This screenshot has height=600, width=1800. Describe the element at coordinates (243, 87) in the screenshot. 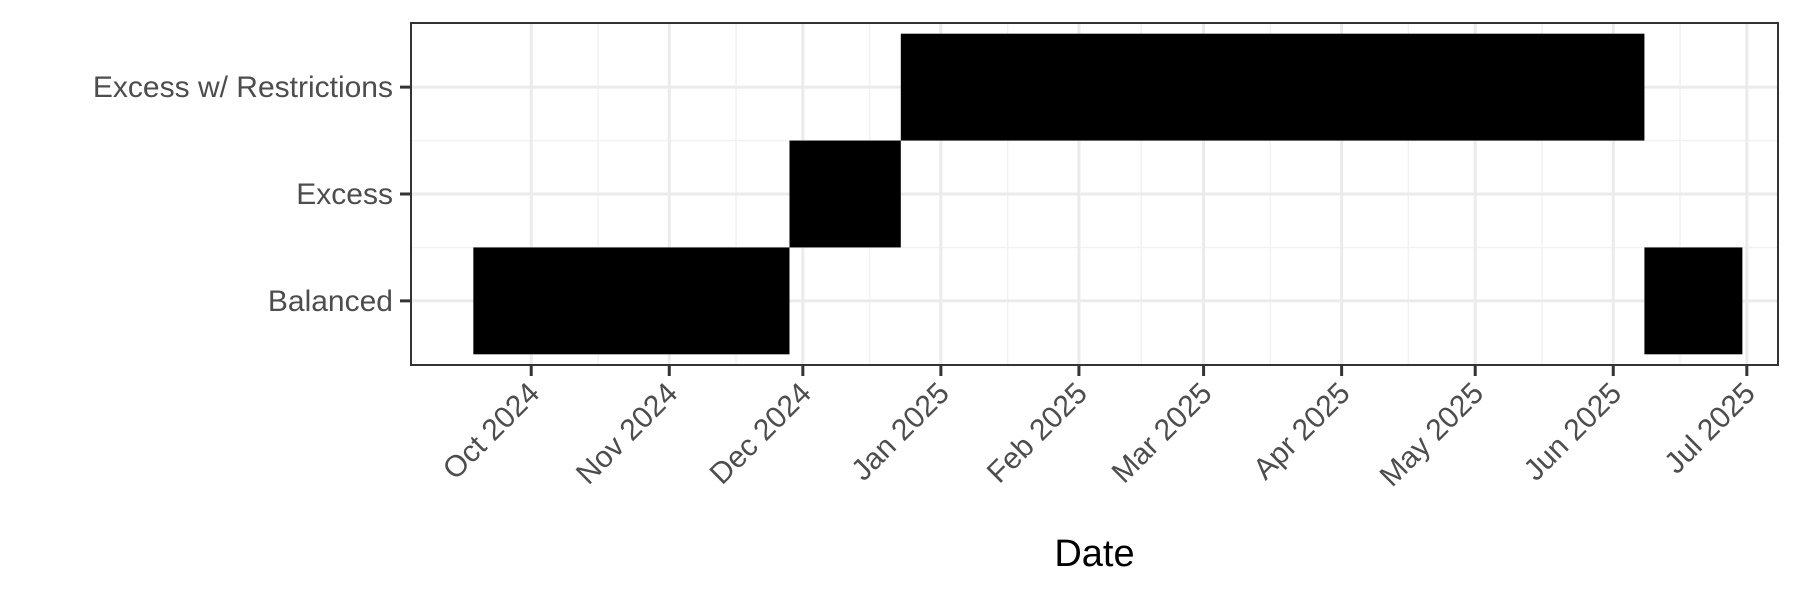

I see `y-tick-label: Excess w/ Restrictions` at that location.